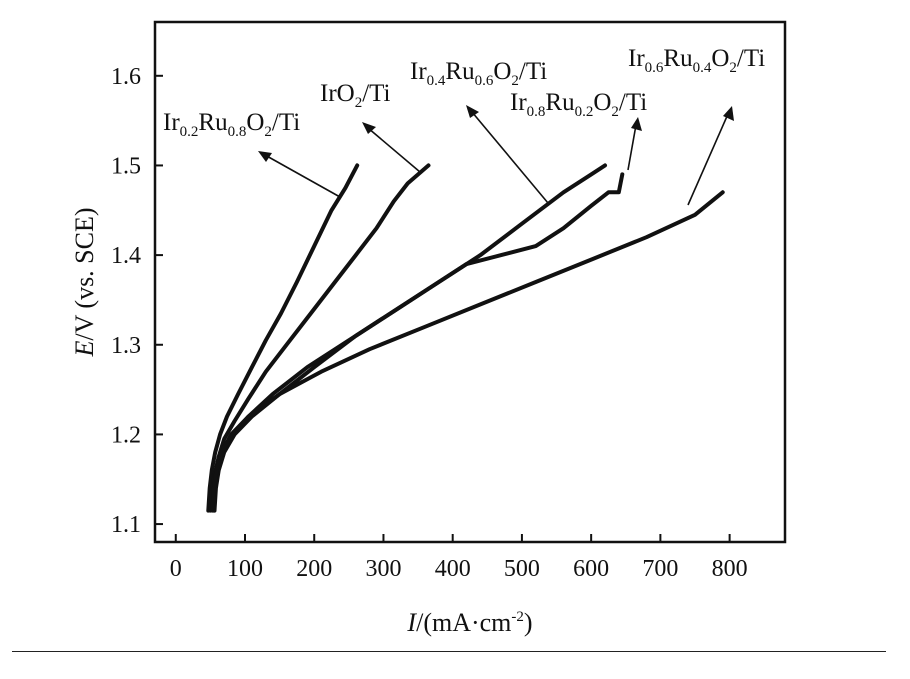 The image size is (910, 679). I want to click on y-axis-ticks: 1.1 1.2 1.3 1.4 1.5 1.6, so click(137, 301).